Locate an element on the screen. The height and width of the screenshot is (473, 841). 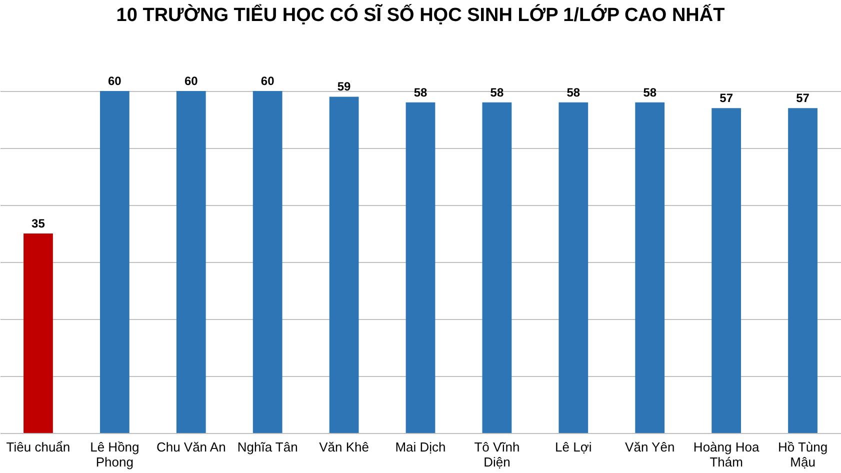
x-tick-label: Tiêu chuẩn is located at coordinates (38, 447).